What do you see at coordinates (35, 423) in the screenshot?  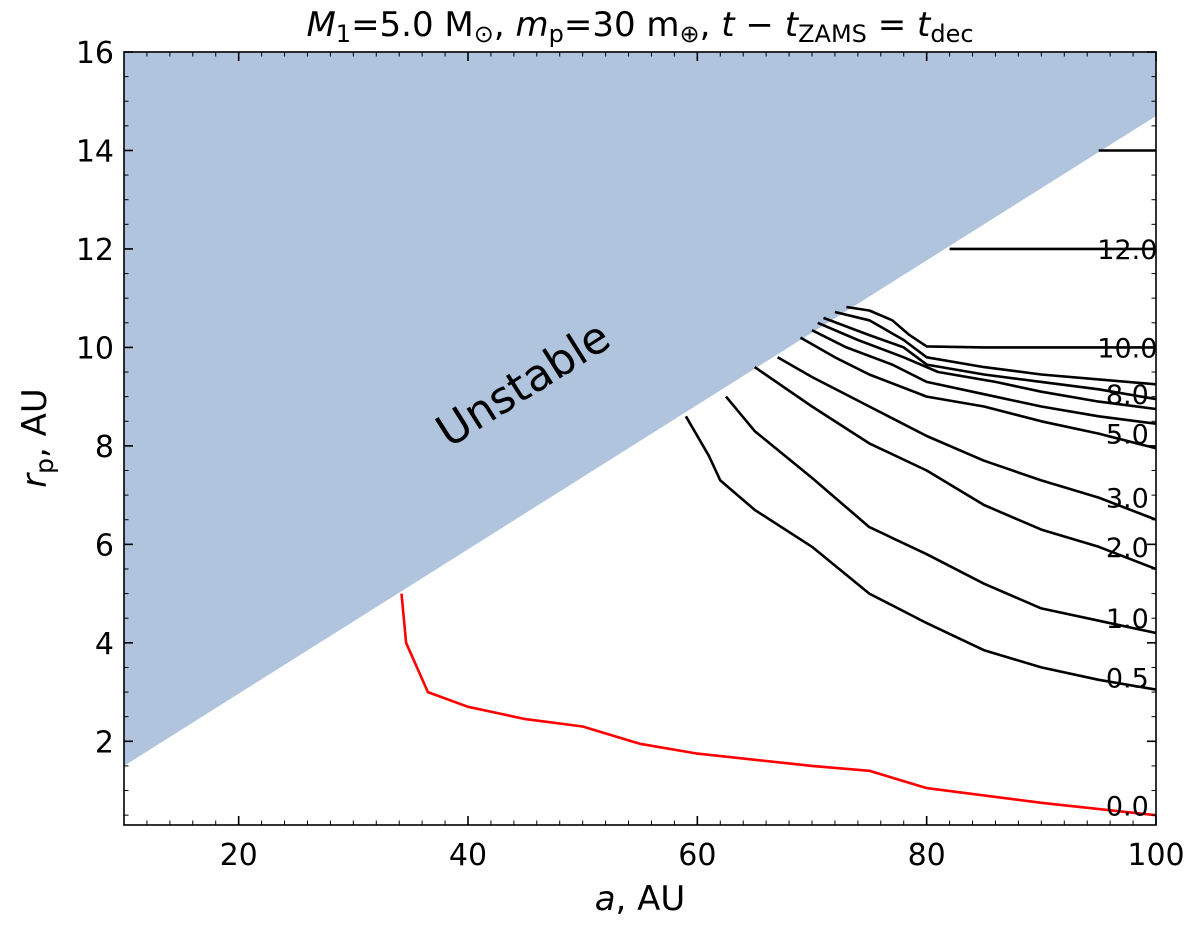 I see `y-axis-unit: , AU` at bounding box center [35, 423].